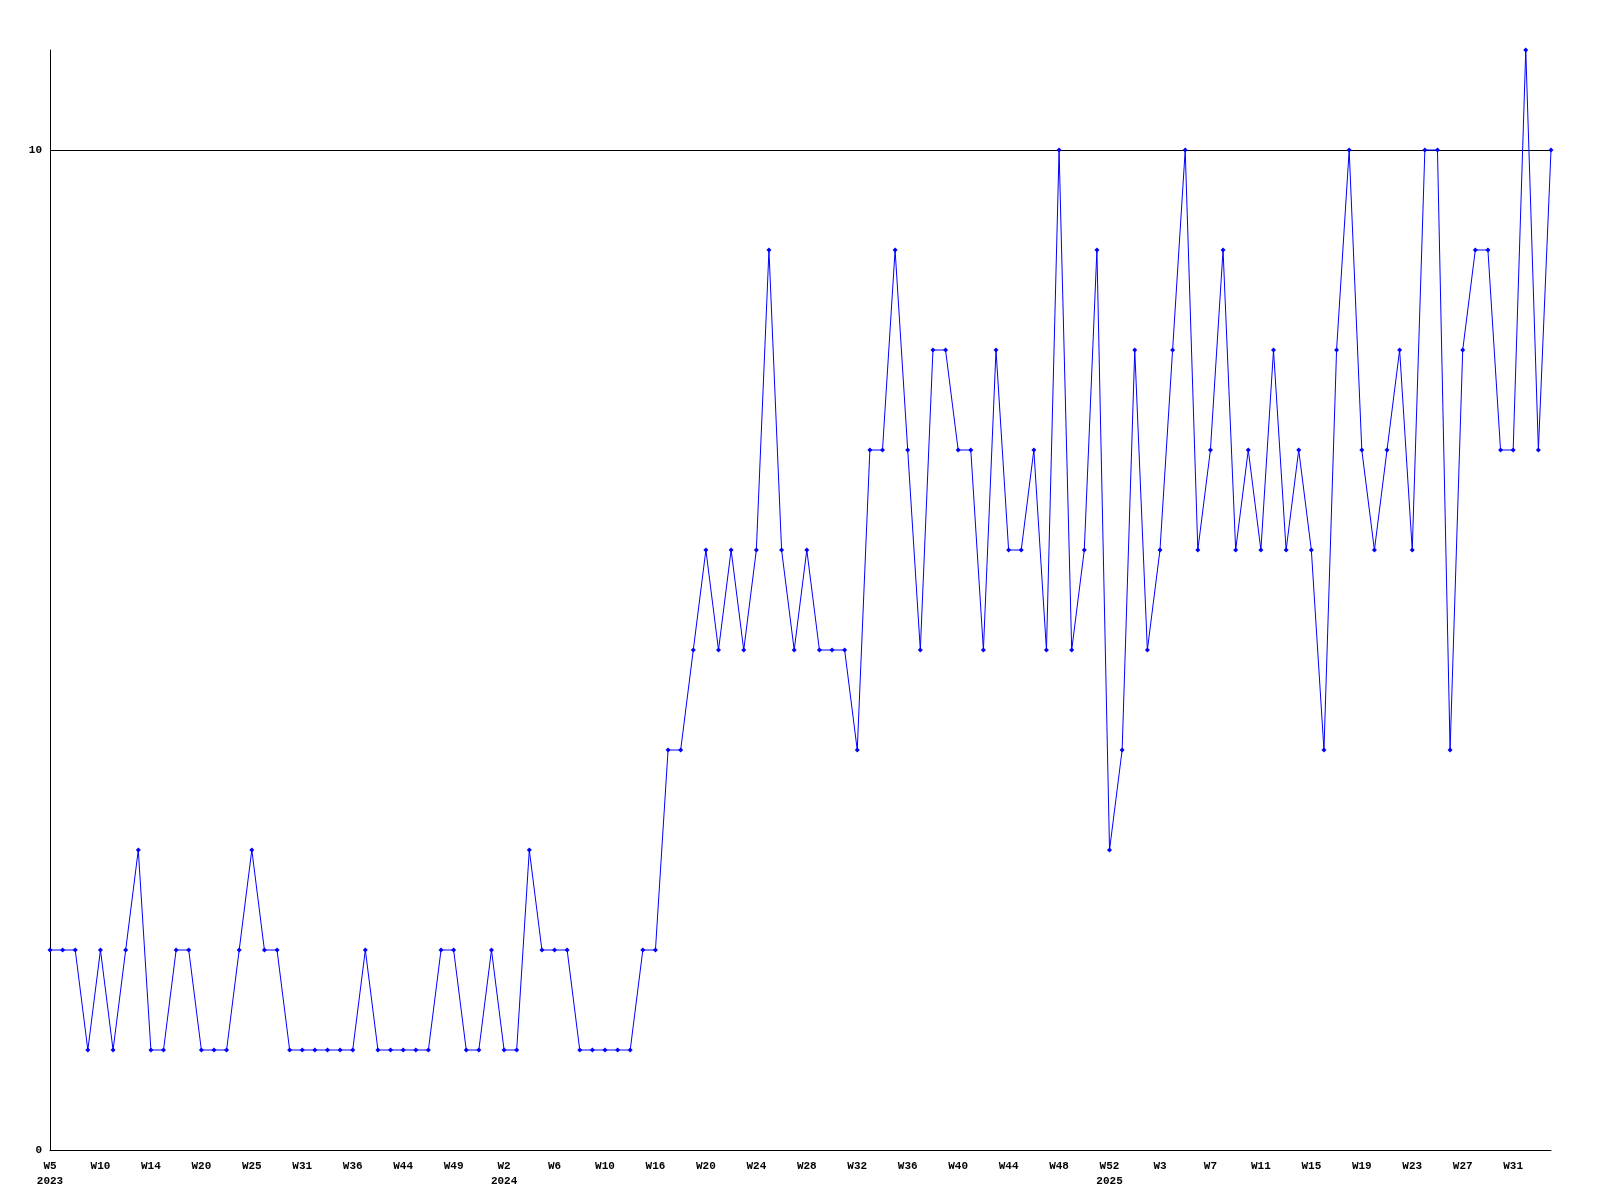 The image size is (1600, 1200). What do you see at coordinates (151, 1165) in the screenshot?
I see `x-tick-label: W14` at bounding box center [151, 1165].